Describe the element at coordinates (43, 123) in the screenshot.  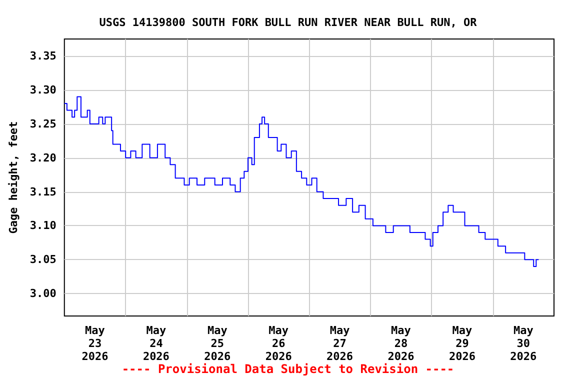
I see `y-tick-label: 3.25` at that location.